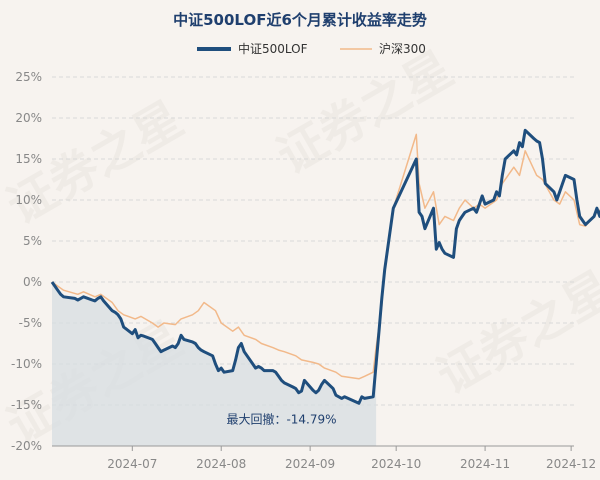  Describe the element at coordinates (485, 464) in the screenshot. I see `x-tick-label: 2024-11` at that location.